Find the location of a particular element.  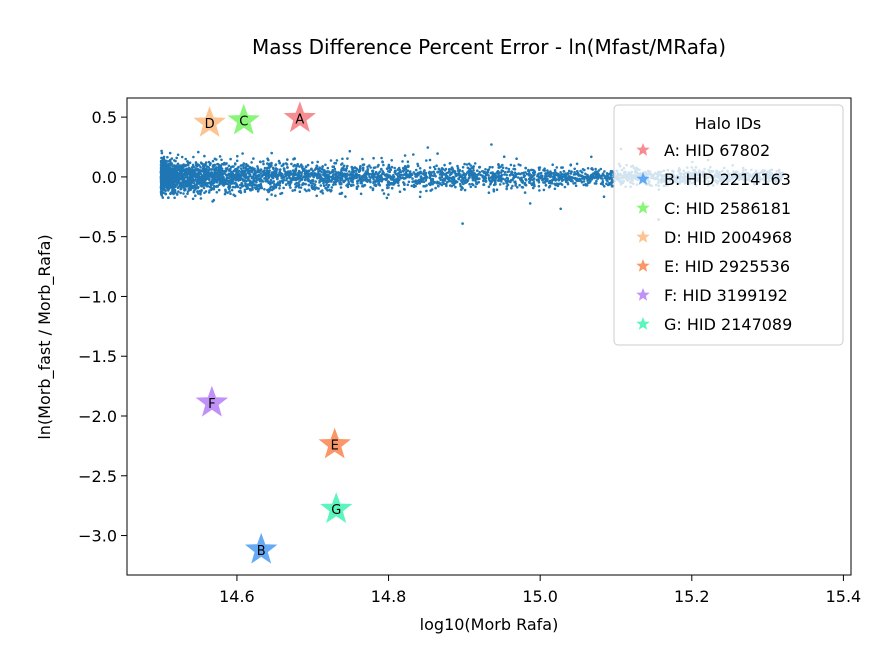

legend-entry: A: HID 67802 is located at coordinates (717, 150).